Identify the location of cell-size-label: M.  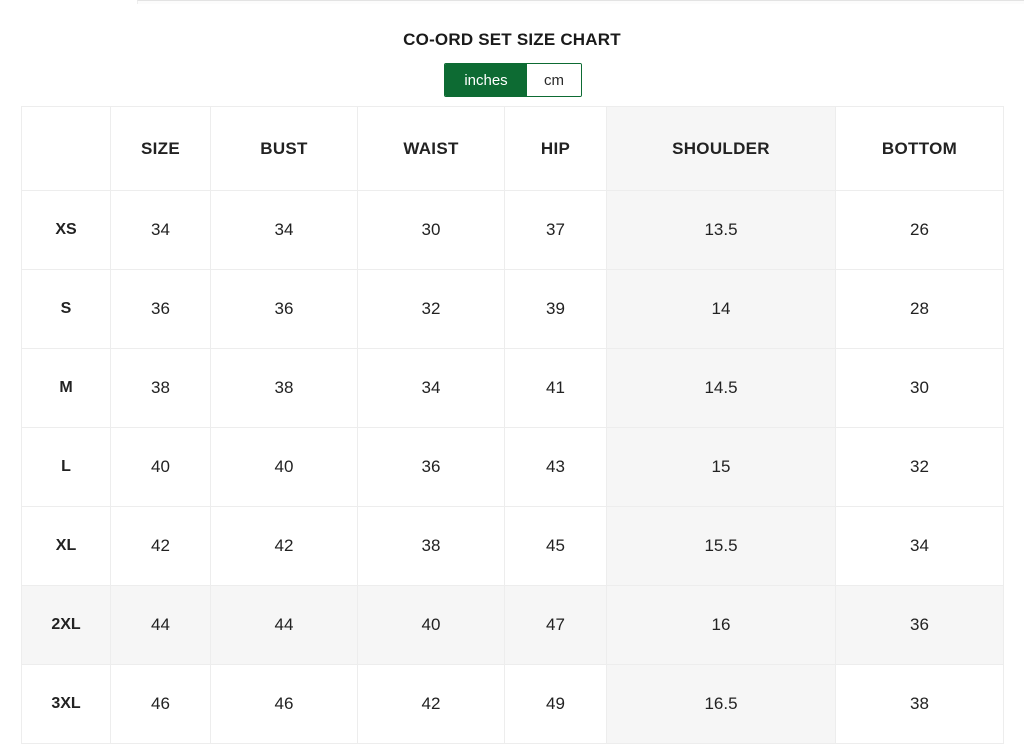
(66, 388).